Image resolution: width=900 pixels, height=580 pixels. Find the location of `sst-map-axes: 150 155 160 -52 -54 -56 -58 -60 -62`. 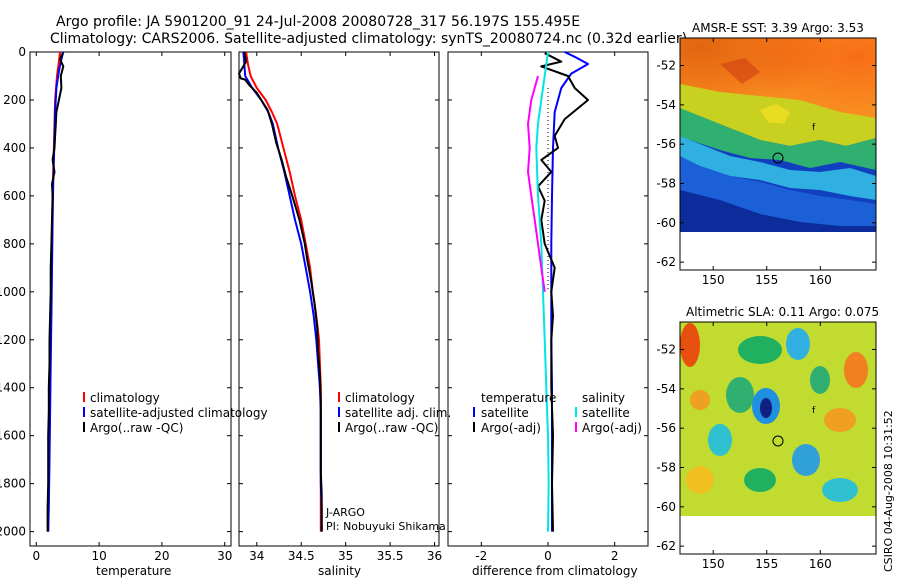

sst-map-axes: 150 155 160 -52 -54 -56 -58 -60 -62 is located at coordinates (766, 162).